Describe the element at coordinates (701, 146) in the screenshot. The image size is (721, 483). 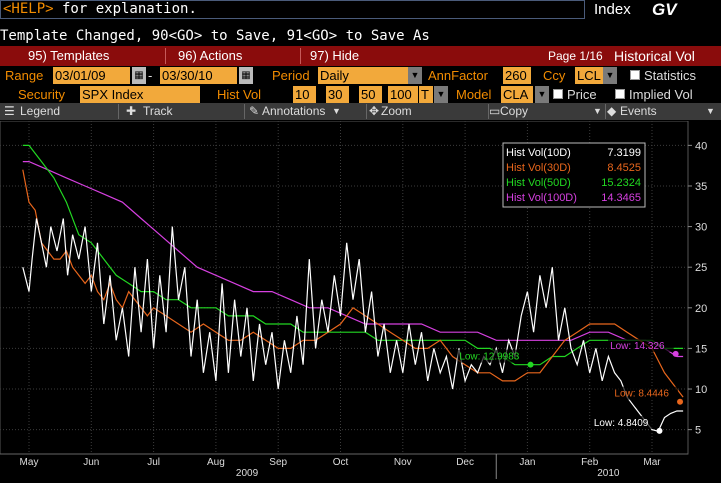
I see `y-tick-label: 40` at that location.